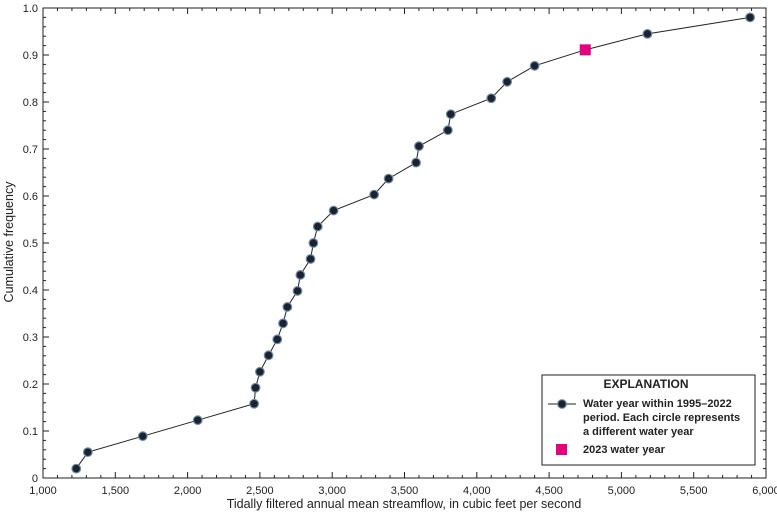  I want to click on x-tick-label: 1,500, so click(116, 491).